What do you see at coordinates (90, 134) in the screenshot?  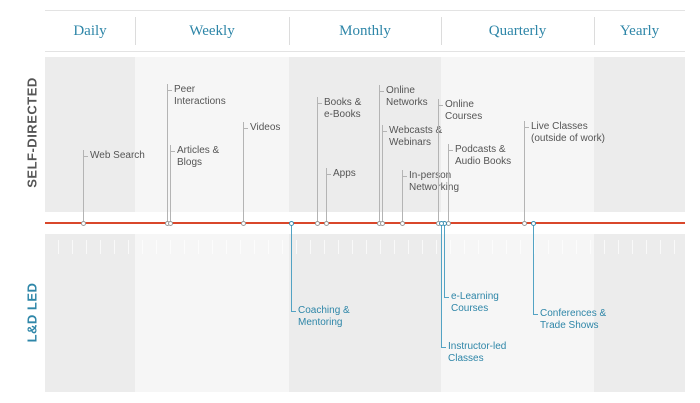 I see `band-daily-self` at bounding box center [90, 134].